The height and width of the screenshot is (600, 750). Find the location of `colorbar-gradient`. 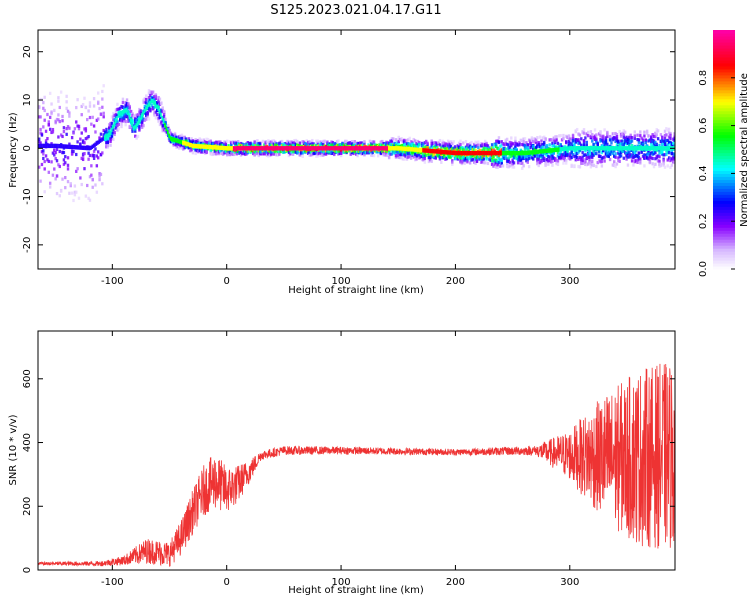

colorbar-gradient is located at coordinates (724, 150).